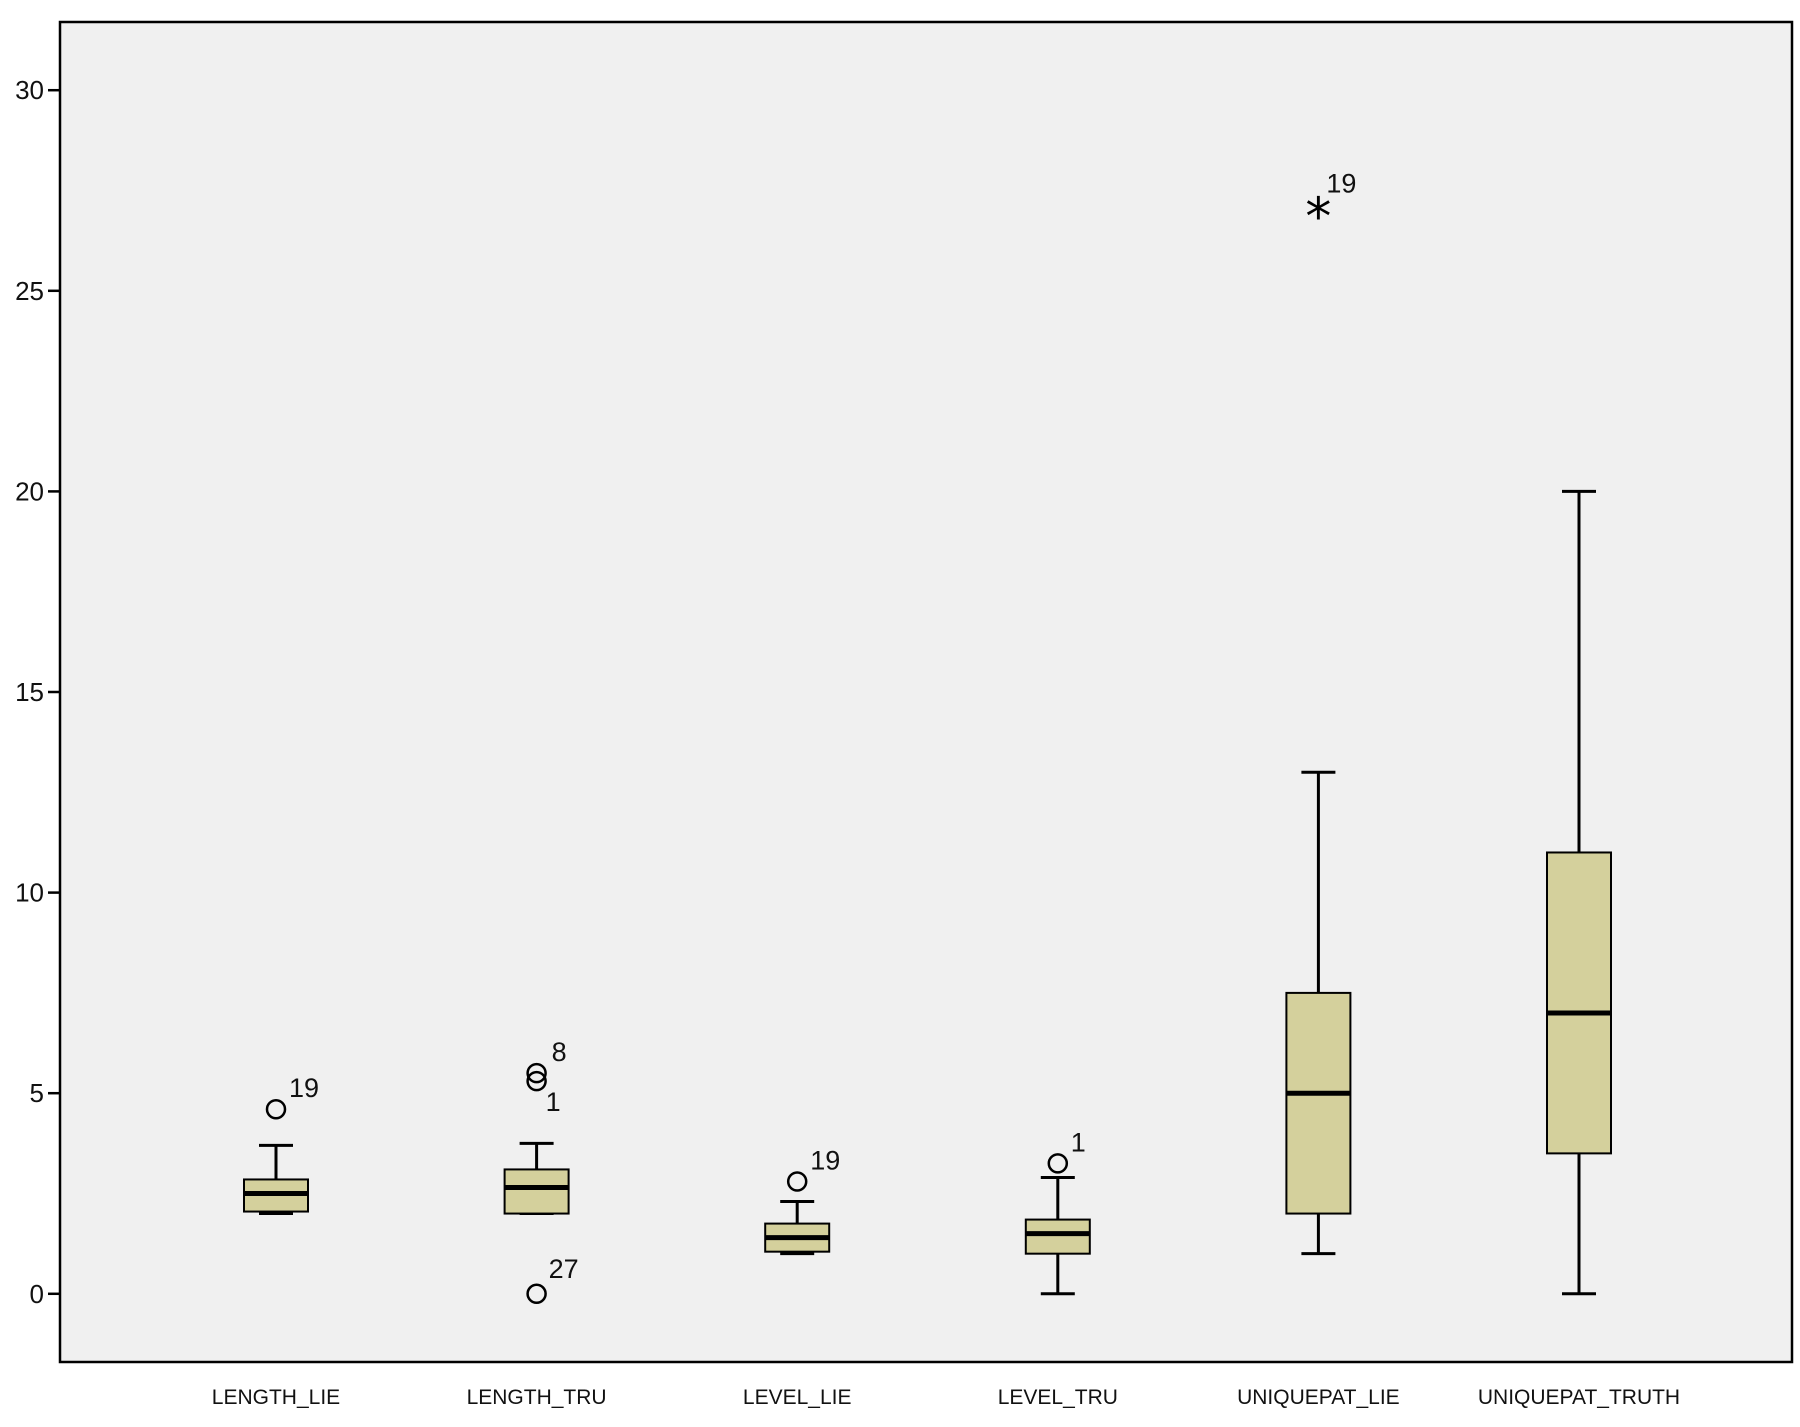 This screenshot has height=1427, width=1800. I want to click on y-tick-label: 20, so click(29, 491).